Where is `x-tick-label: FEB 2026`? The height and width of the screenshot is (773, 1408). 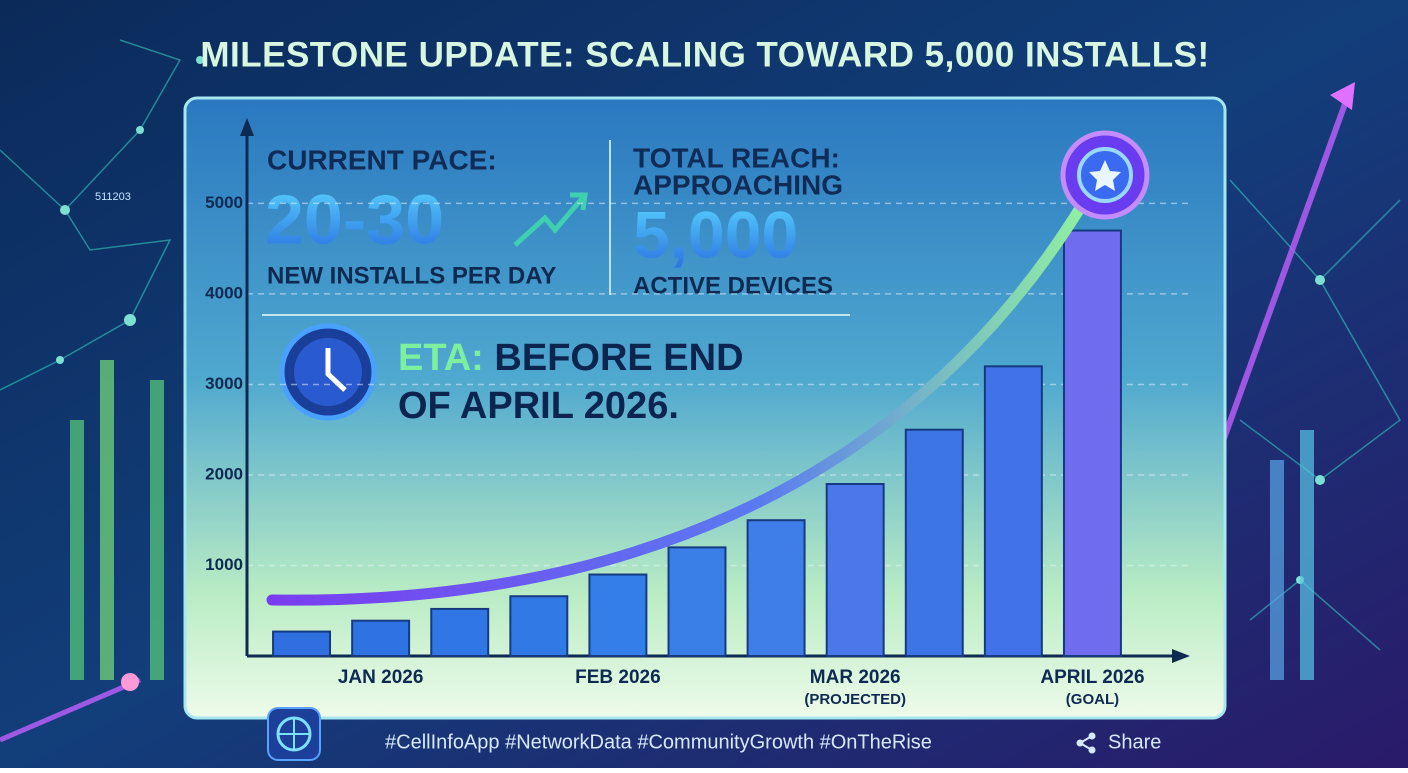
x-tick-label: FEB 2026 is located at coordinates (618, 677).